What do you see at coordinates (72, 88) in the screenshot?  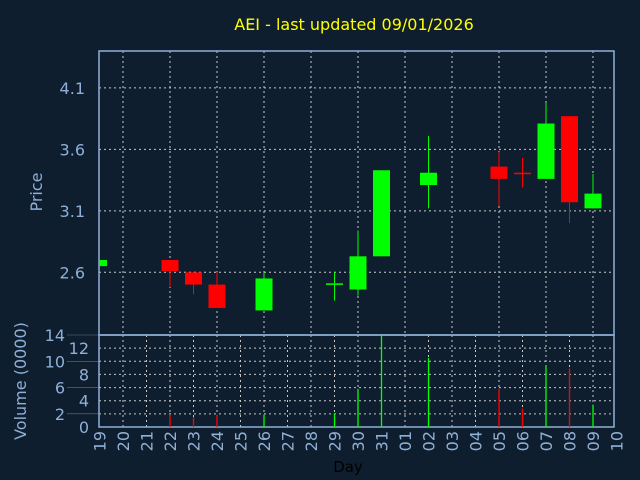 I see `price-tick-label: 4.1` at bounding box center [72, 88].